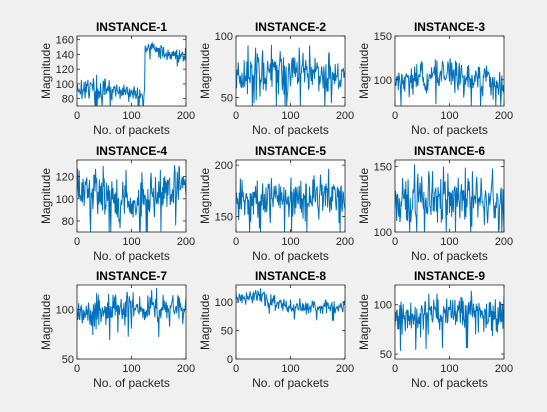  Describe the element at coordinates (230, 360) in the screenshot. I see `y-tick-label: 0` at that location.